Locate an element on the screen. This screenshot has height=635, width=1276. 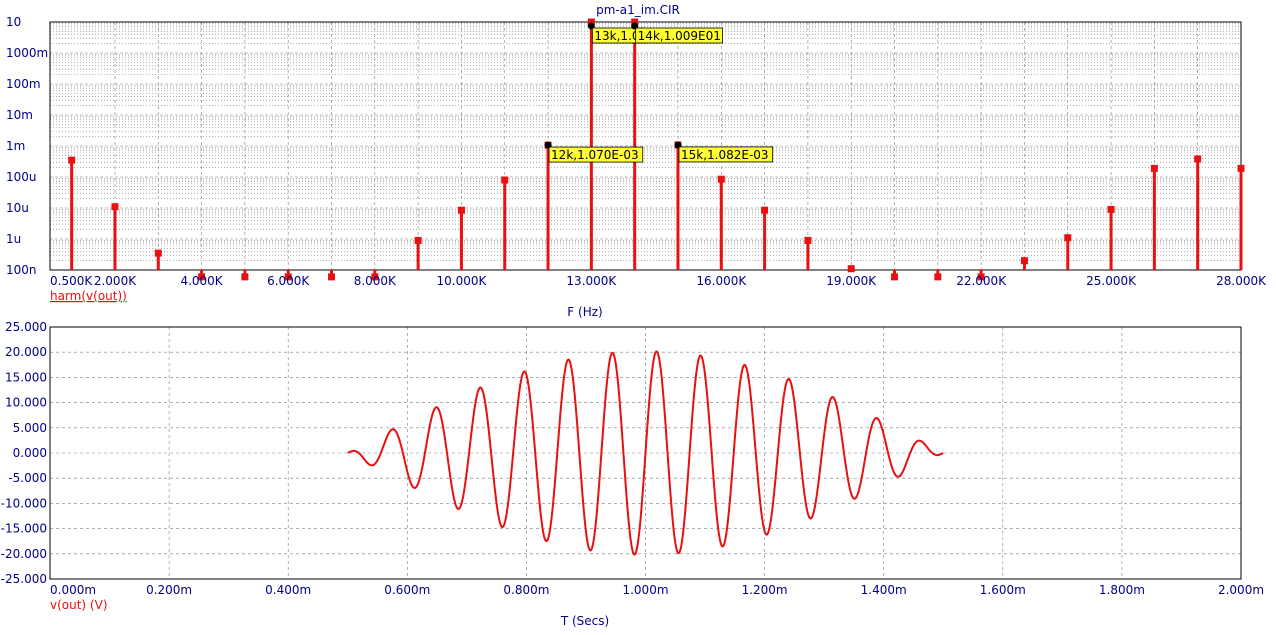
waveform-x-axis-label: T (Secs) is located at coordinates (584, 621).